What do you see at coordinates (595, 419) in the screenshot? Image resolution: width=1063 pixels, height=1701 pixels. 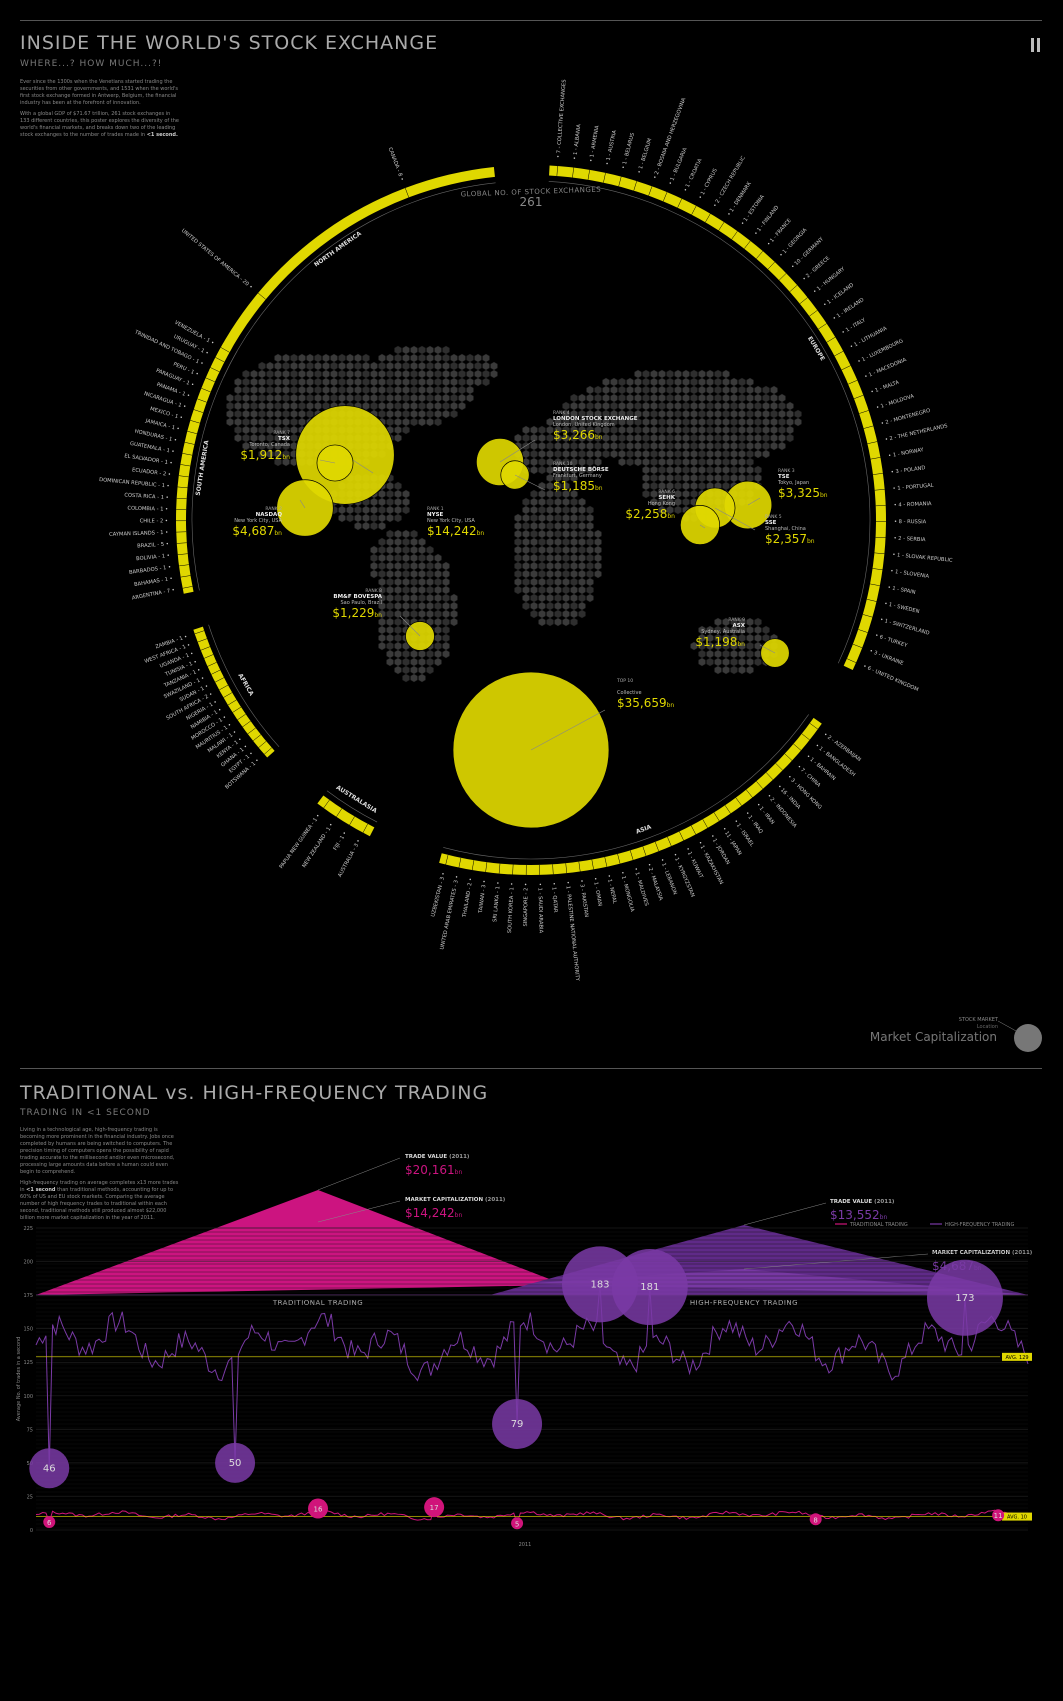 I see `exchange-code: LONDON STOCK EXCHANGE` at bounding box center [595, 419].